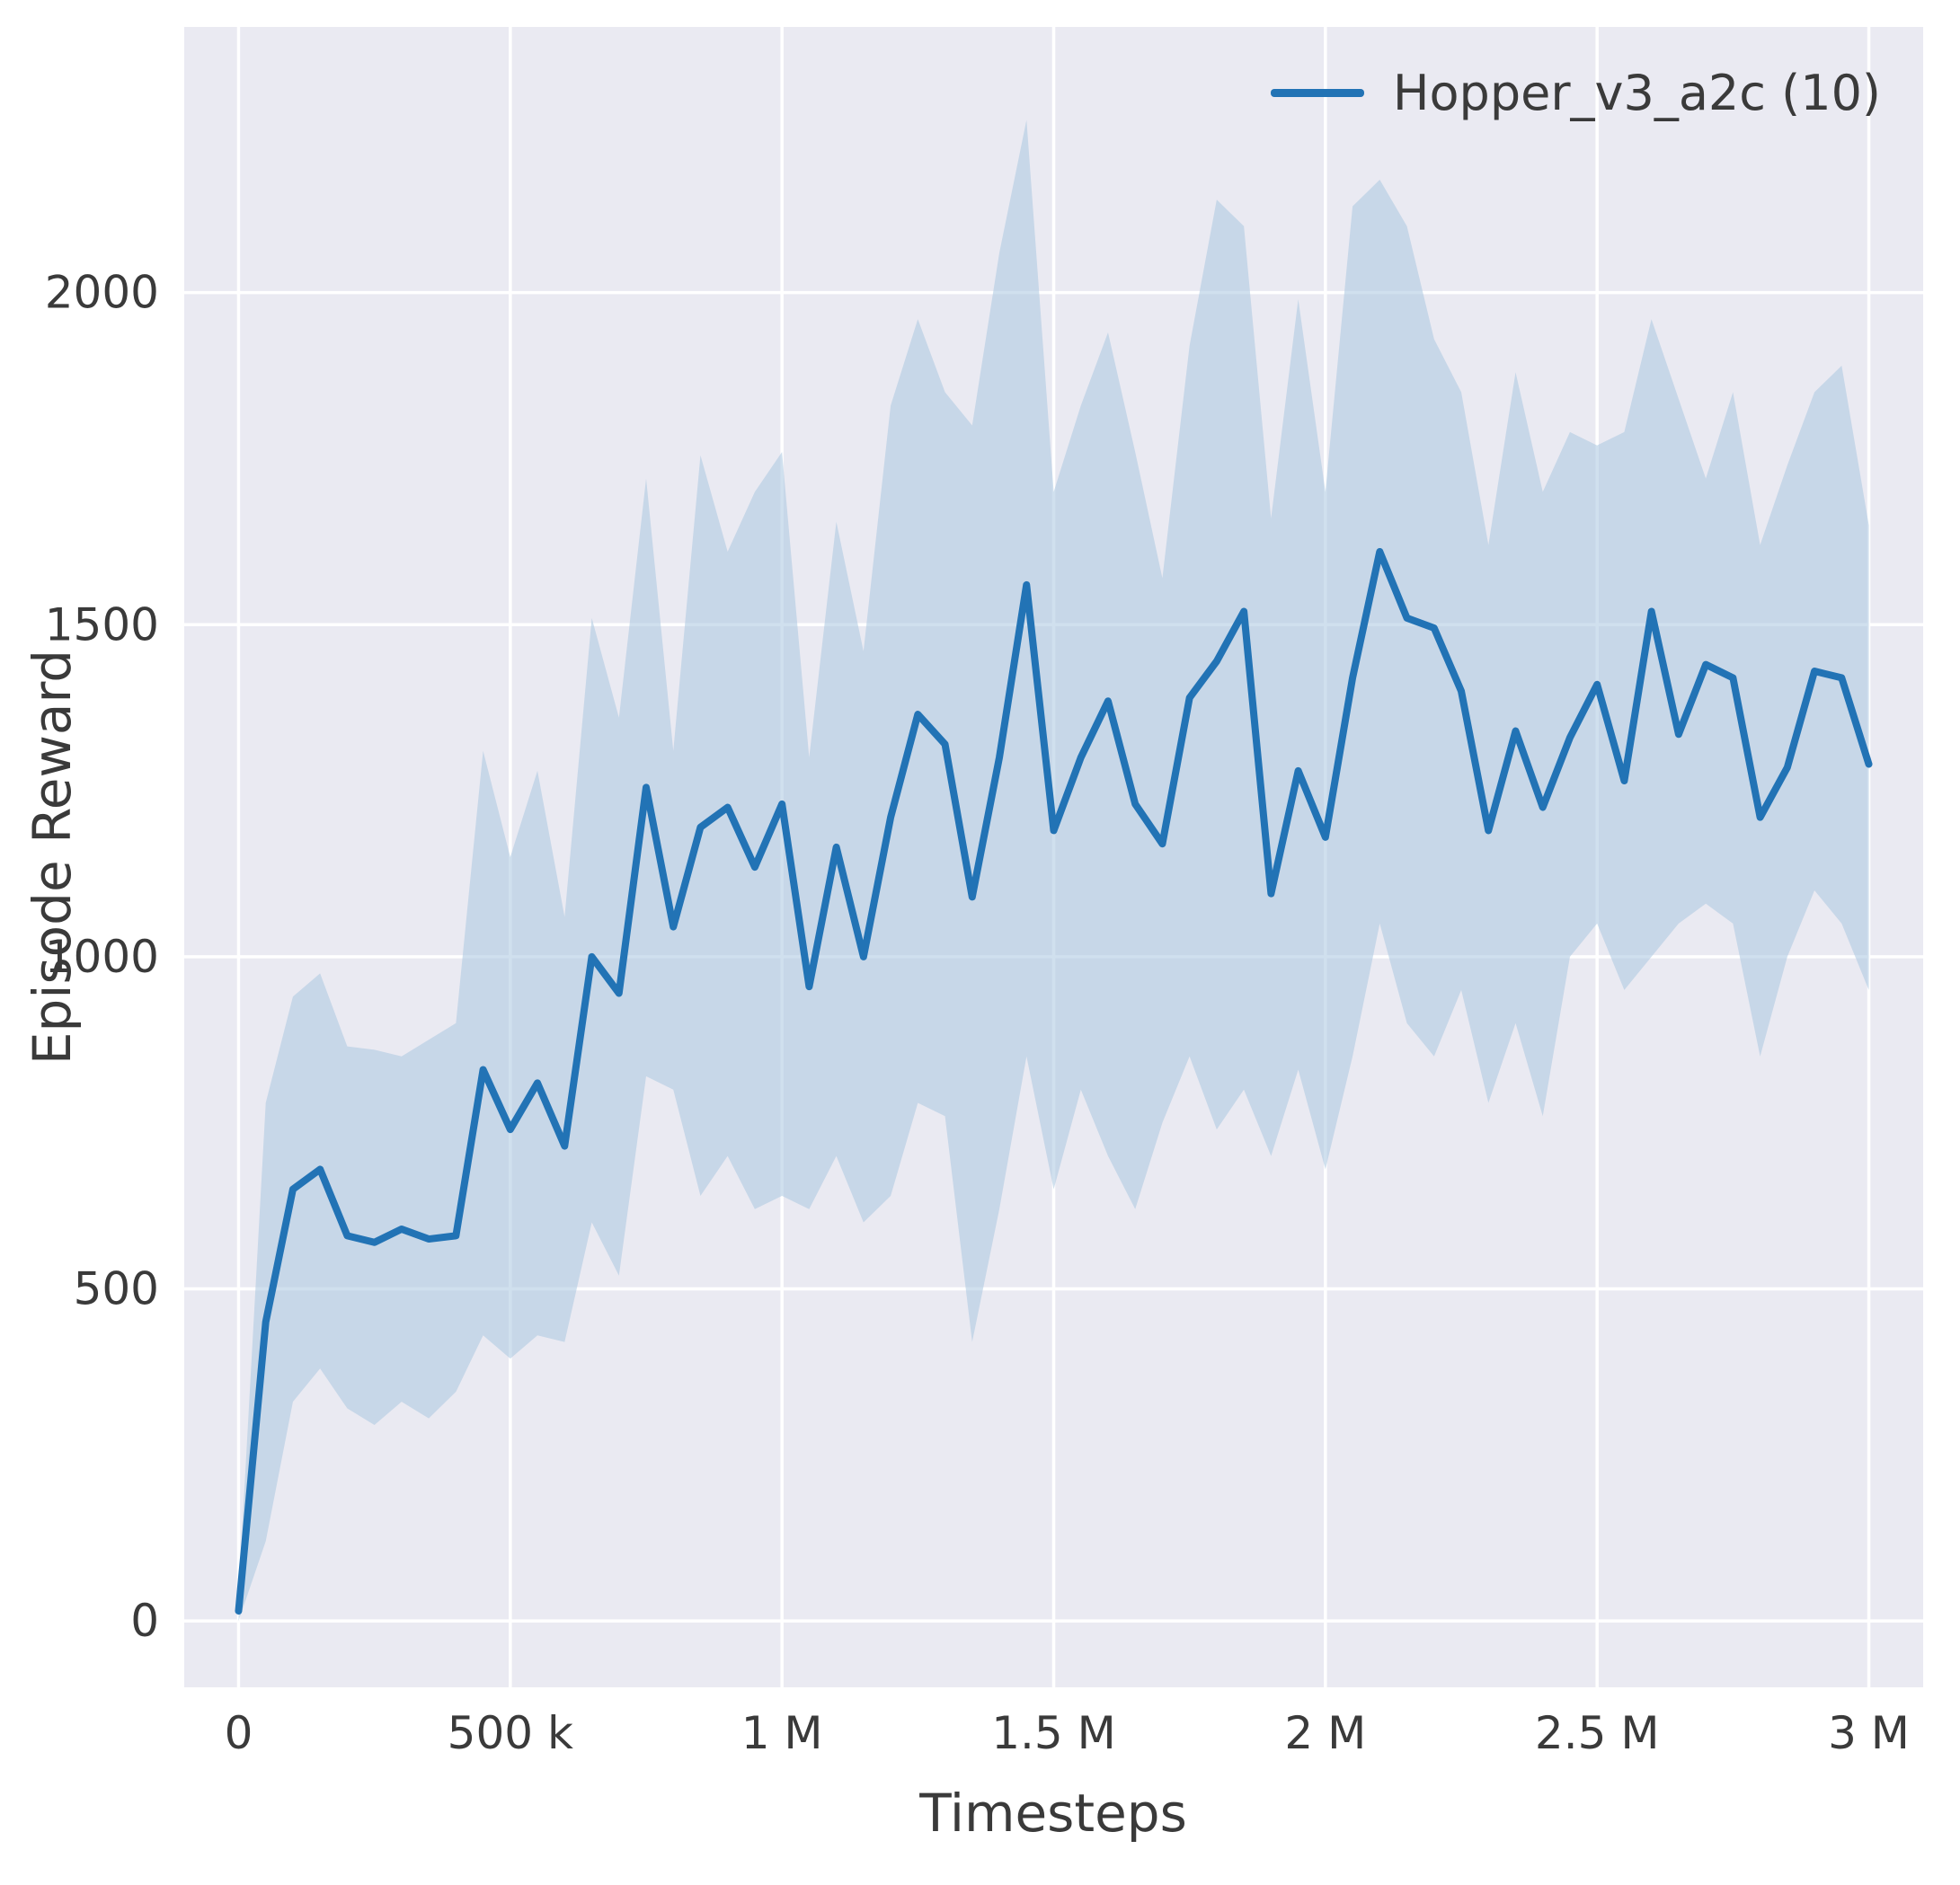 This screenshot has width=1960, height=1885. What do you see at coordinates (144, 1621) in the screenshot?
I see `y-tick-label: 0` at bounding box center [144, 1621].